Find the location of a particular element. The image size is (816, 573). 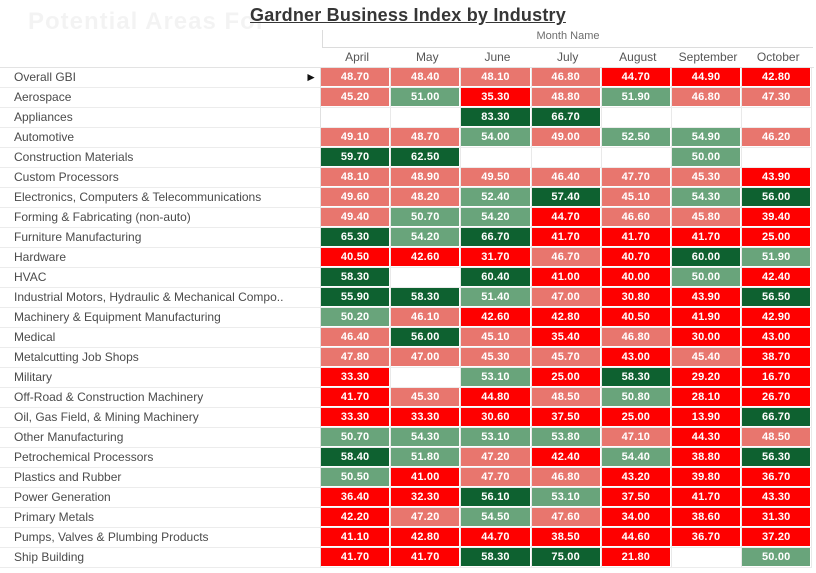

heatmap-cell: 58.30 is located at coordinates (426, 298).